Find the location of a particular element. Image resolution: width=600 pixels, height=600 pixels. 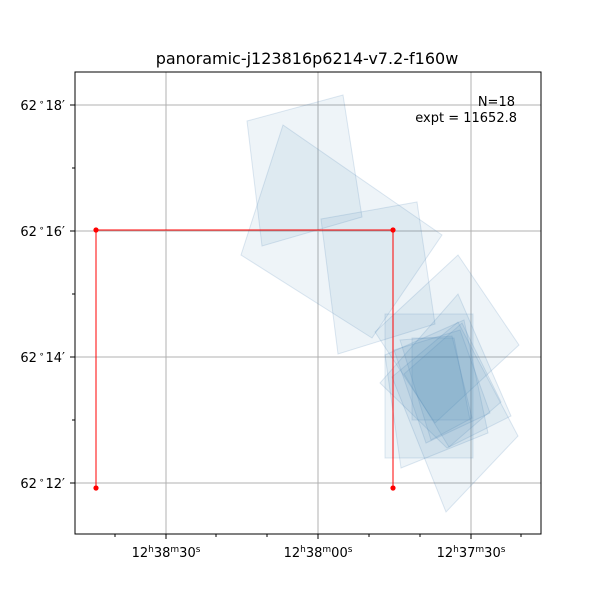

x-tick-label-1: 12h38m00s is located at coordinates (318, 553).